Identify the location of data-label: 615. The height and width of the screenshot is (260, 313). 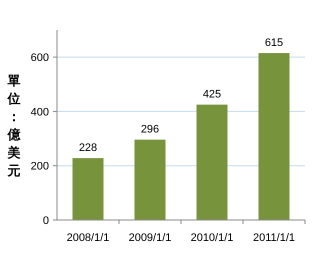
(274, 43).